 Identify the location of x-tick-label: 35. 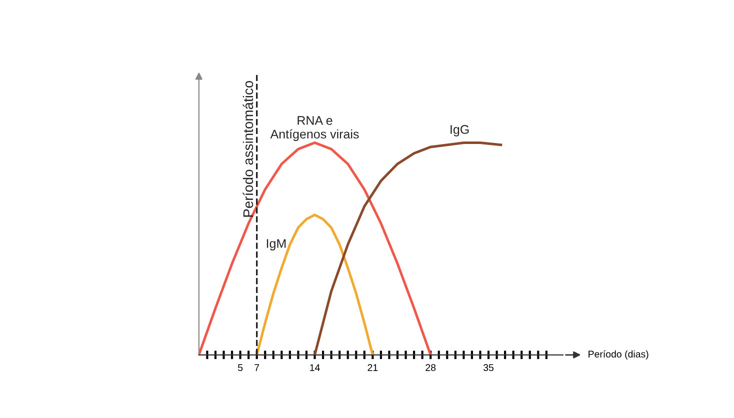
(488, 368).